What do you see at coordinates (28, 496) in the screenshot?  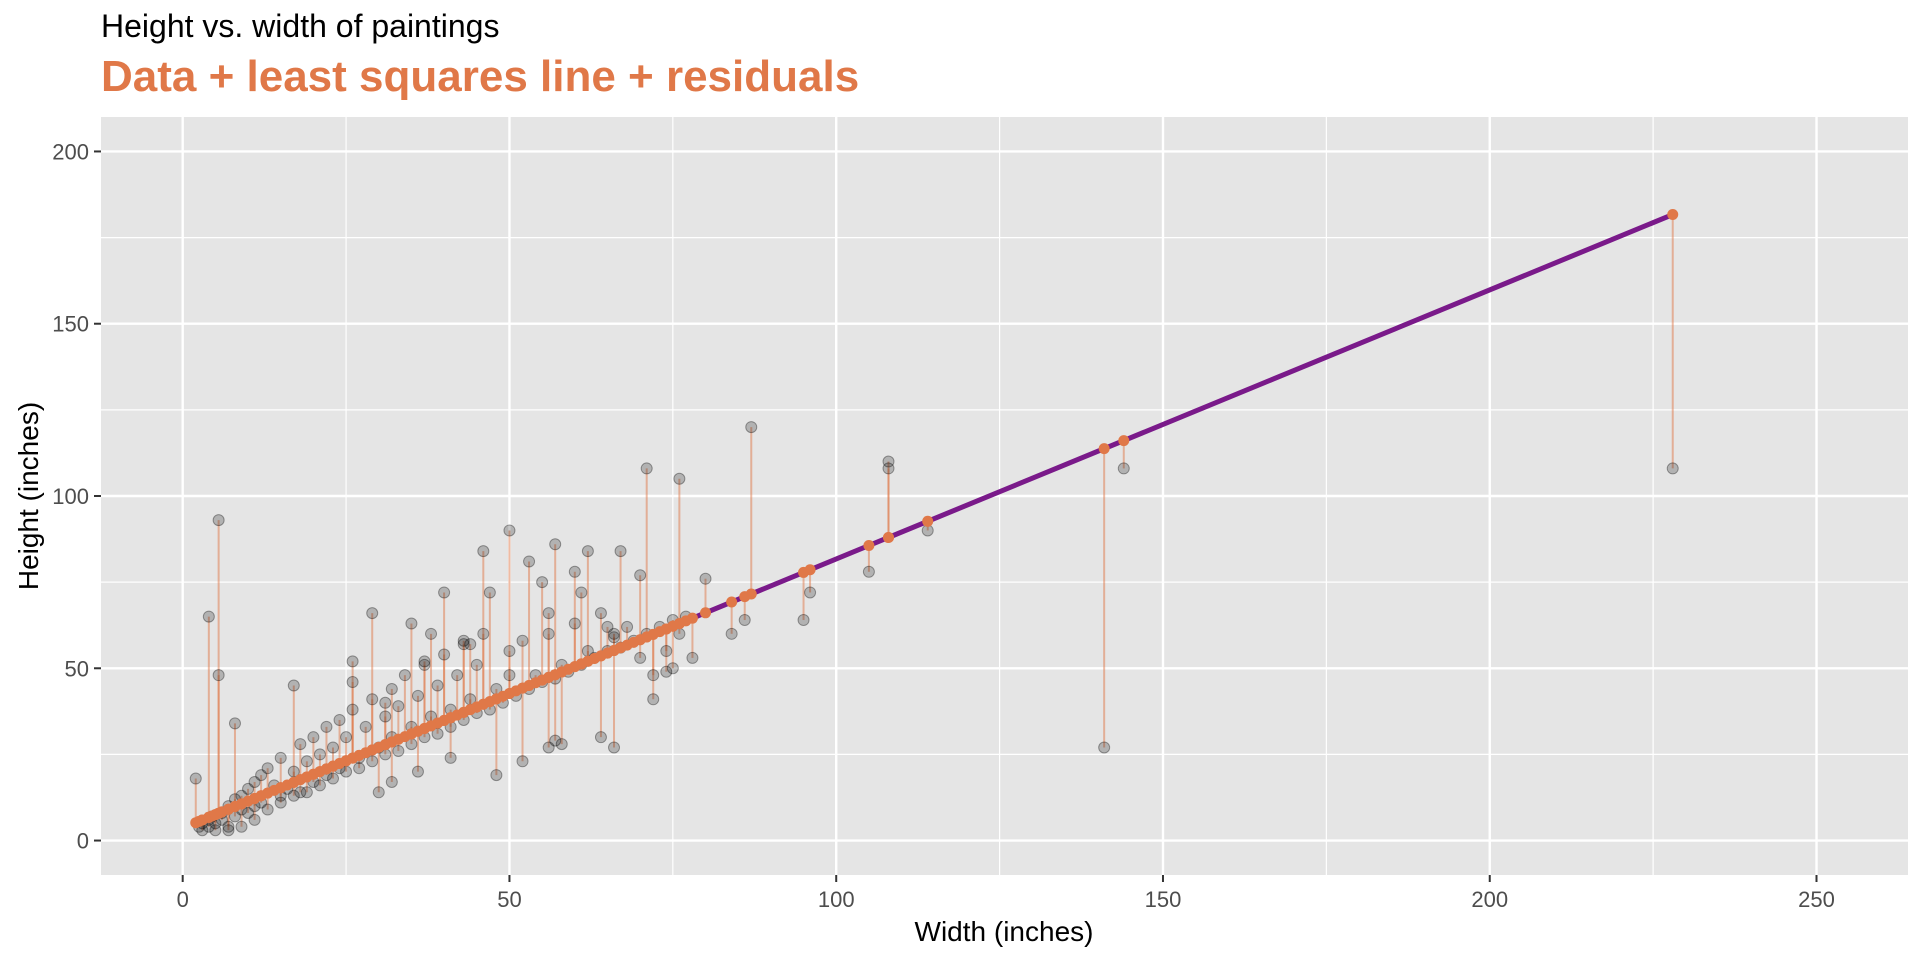 I see `y-axis-title: Height (inches)` at bounding box center [28, 496].